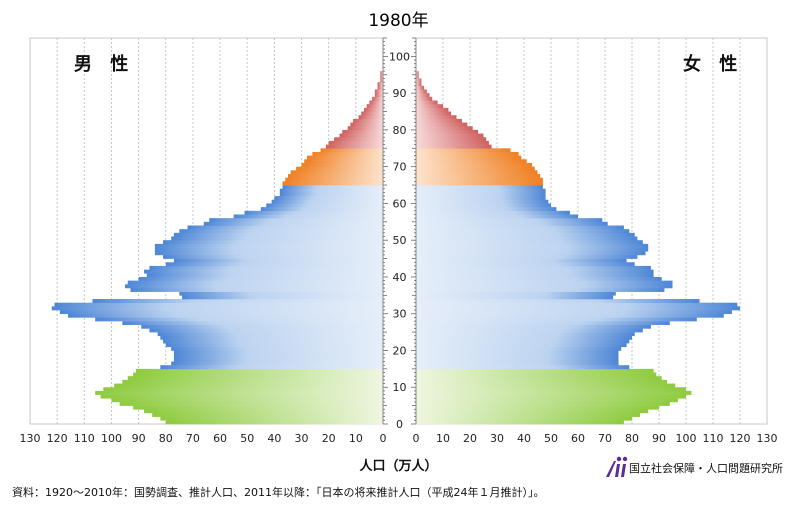 Image resolution: width=797 pixels, height=514 pixels. What do you see at coordinates (329, 438) in the screenshot?
I see `x-tick-male-20: 20` at bounding box center [329, 438].